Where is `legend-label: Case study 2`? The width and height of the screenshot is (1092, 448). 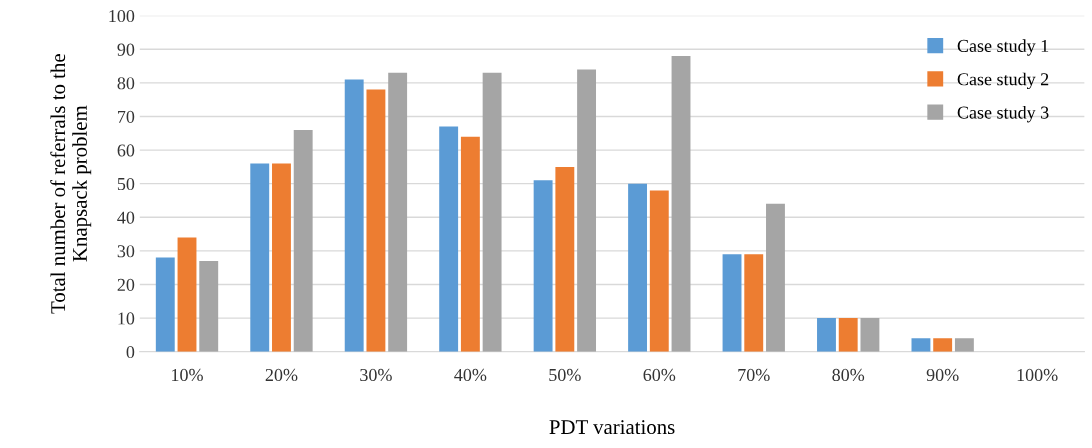 legend-label: Case study 2 is located at coordinates (1003, 81).